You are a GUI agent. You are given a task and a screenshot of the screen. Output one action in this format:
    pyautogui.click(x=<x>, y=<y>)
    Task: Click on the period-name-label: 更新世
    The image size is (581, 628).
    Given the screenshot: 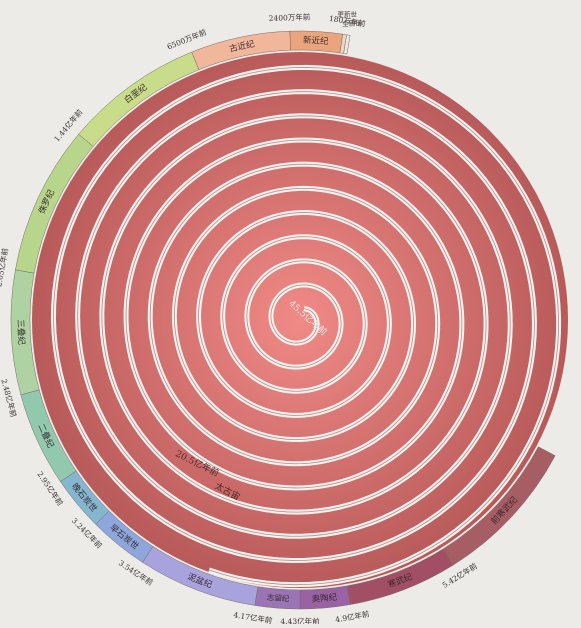 What is the action you would take?
    pyautogui.click(x=347, y=14)
    